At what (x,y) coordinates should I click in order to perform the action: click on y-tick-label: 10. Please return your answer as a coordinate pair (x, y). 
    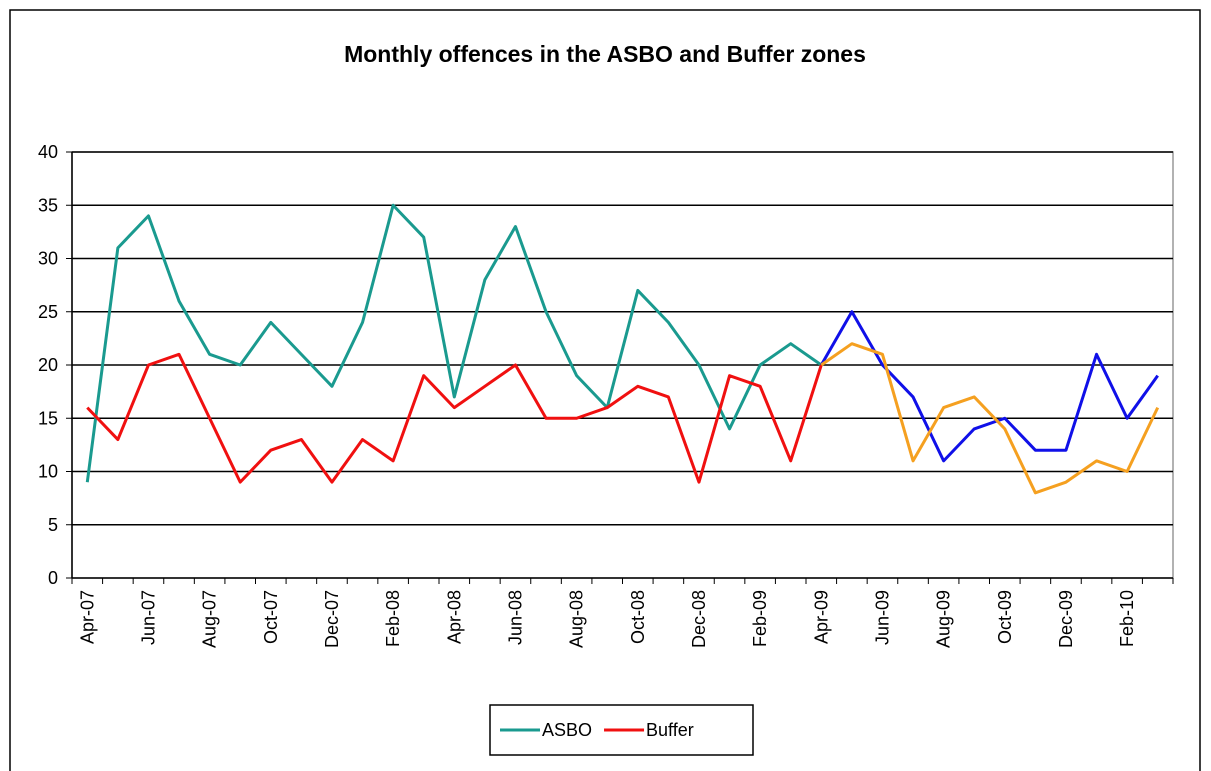
    Looking at the image, I should click on (48, 472).